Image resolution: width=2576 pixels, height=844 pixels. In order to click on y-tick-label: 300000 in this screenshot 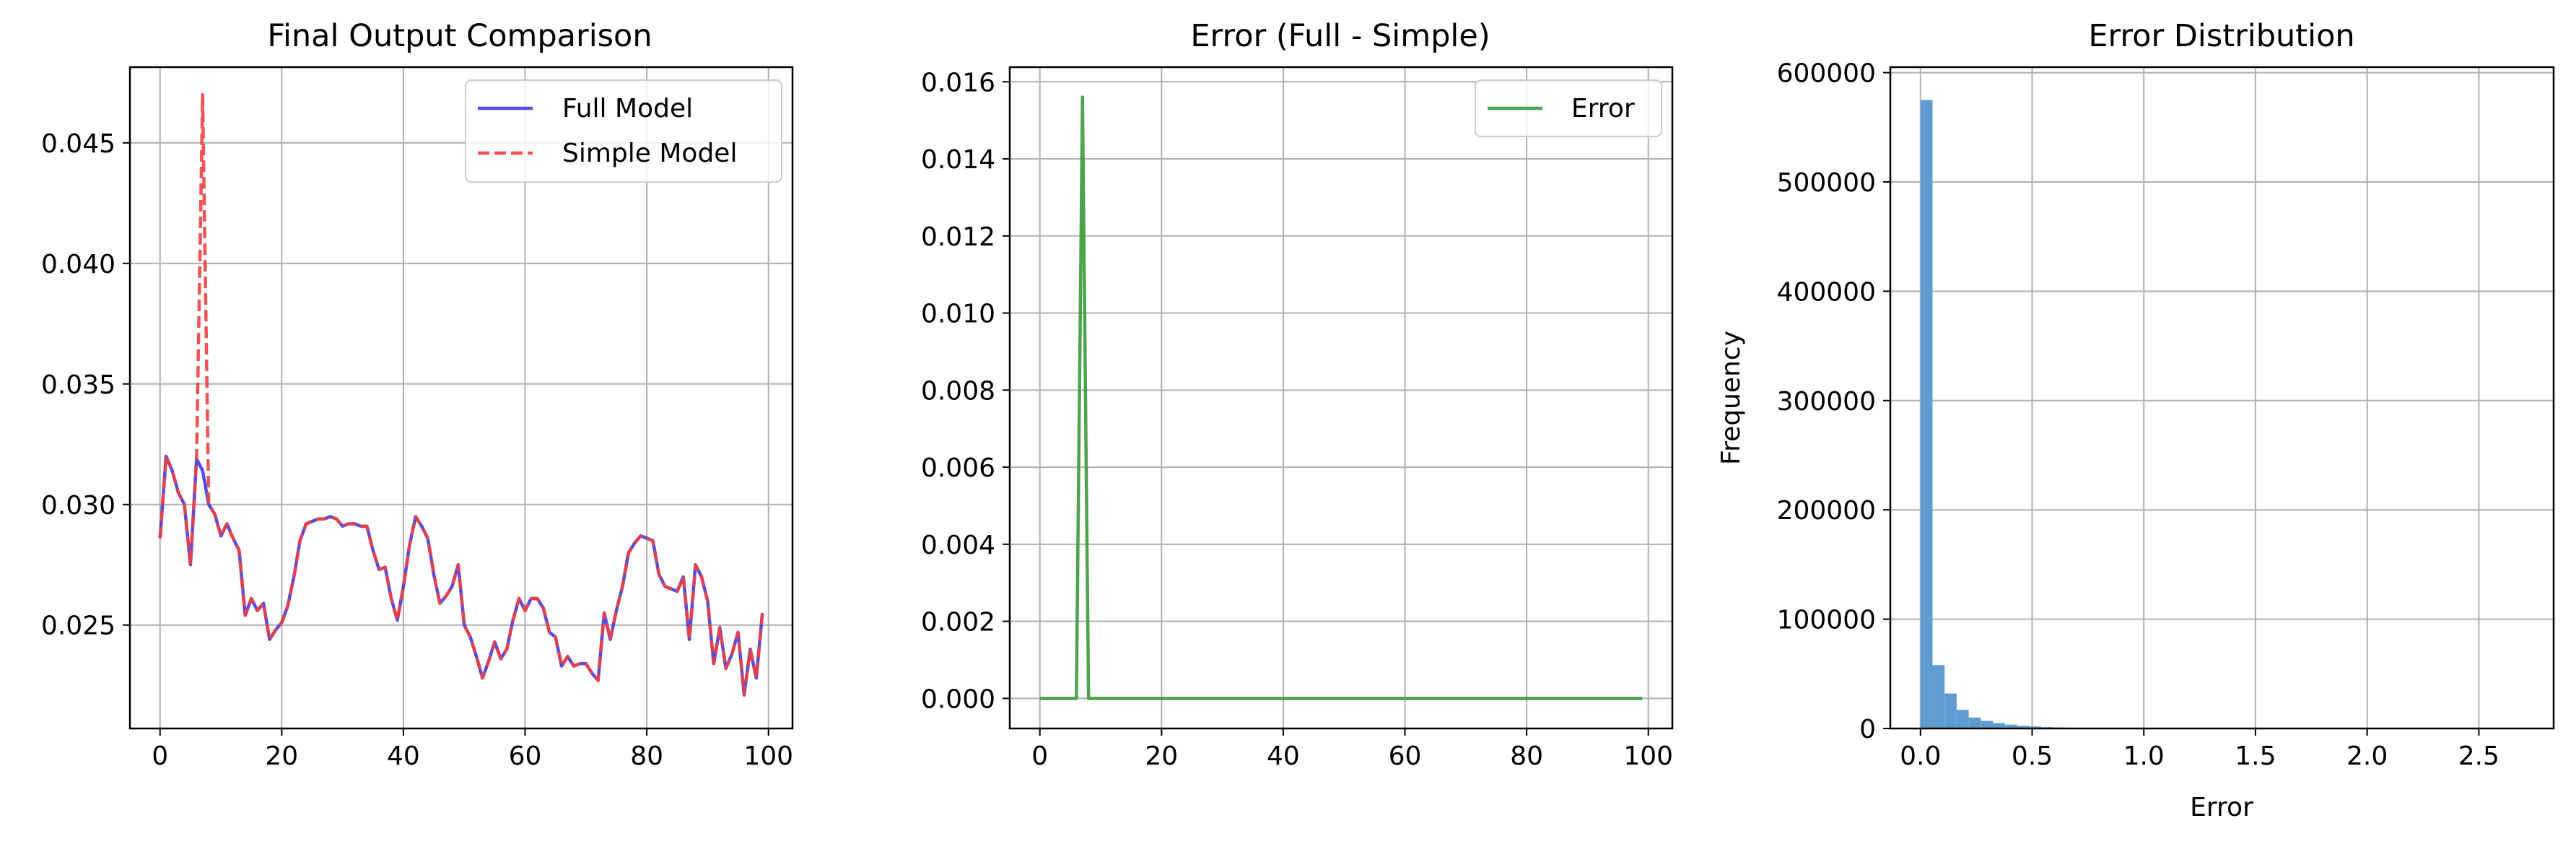, I will do `click(1826, 402)`.